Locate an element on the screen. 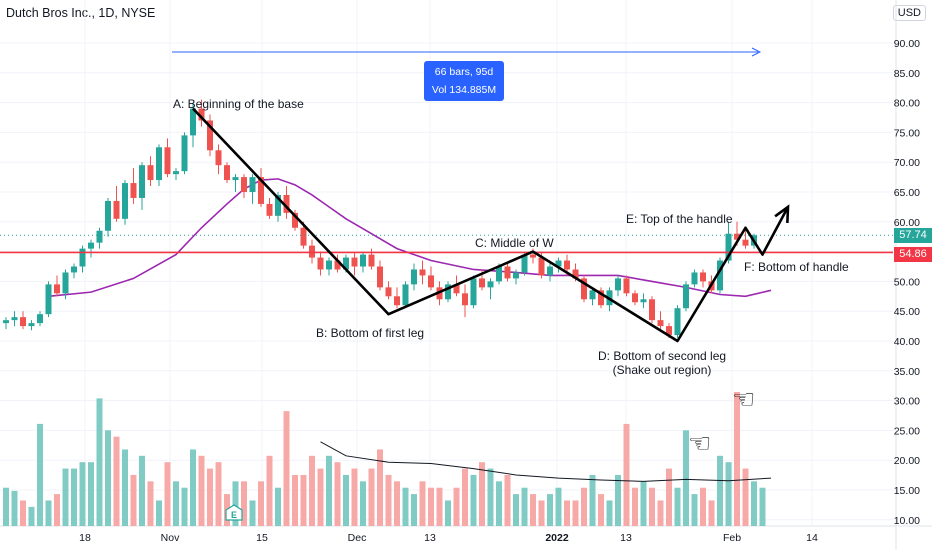  measure-line is located at coordinates (467, 52).